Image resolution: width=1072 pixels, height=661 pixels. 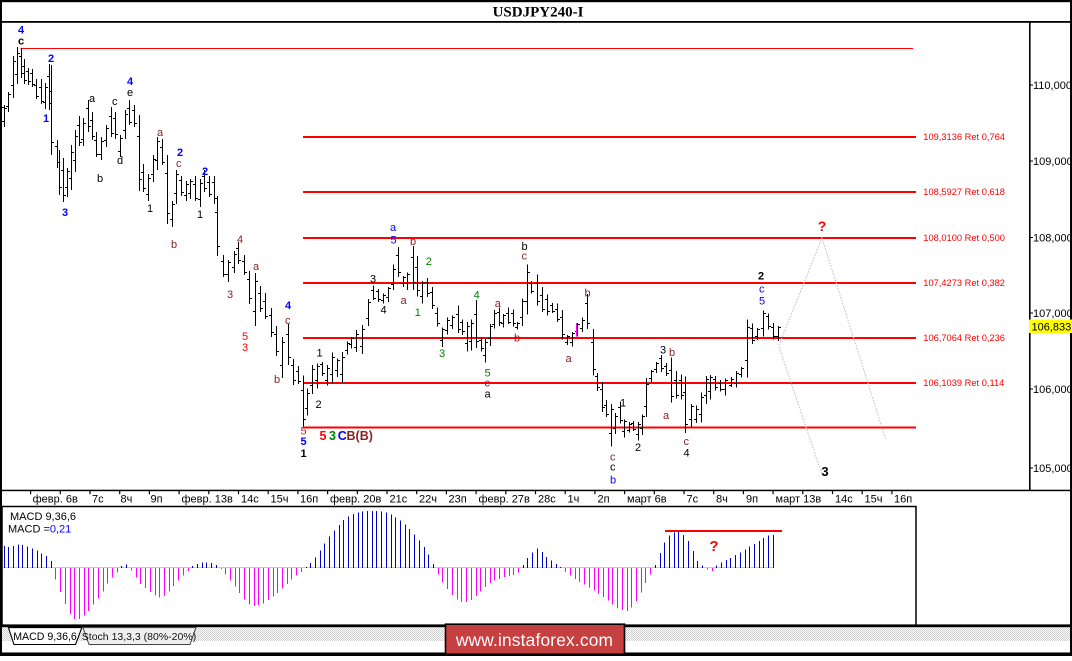 I want to click on svg-text: 107,000, so click(x=1052, y=314).